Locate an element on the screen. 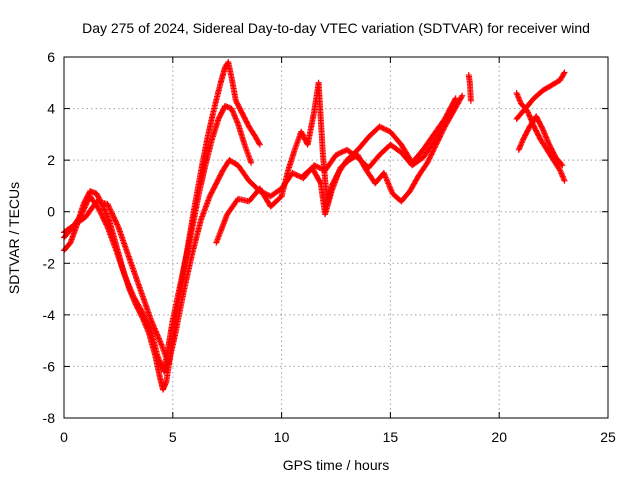  y-tick-label: -8 is located at coordinates (49, 418).